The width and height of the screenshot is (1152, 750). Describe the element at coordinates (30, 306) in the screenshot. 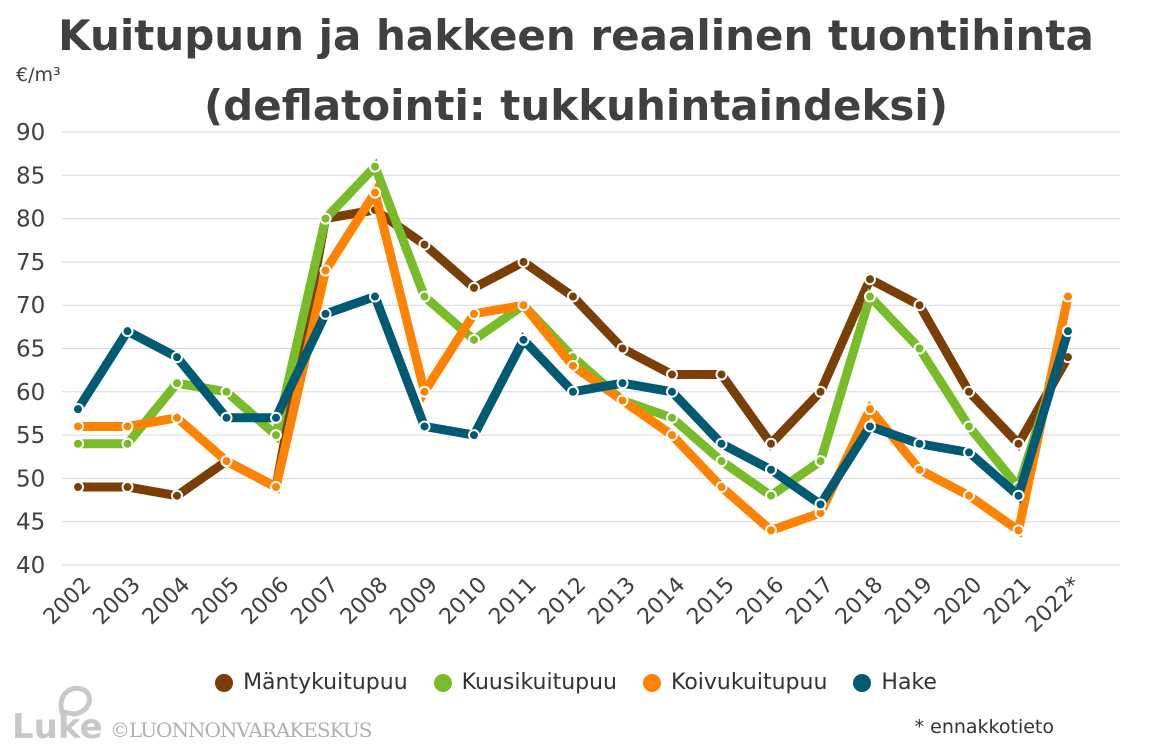

I see `y-tick-label: 70` at that location.